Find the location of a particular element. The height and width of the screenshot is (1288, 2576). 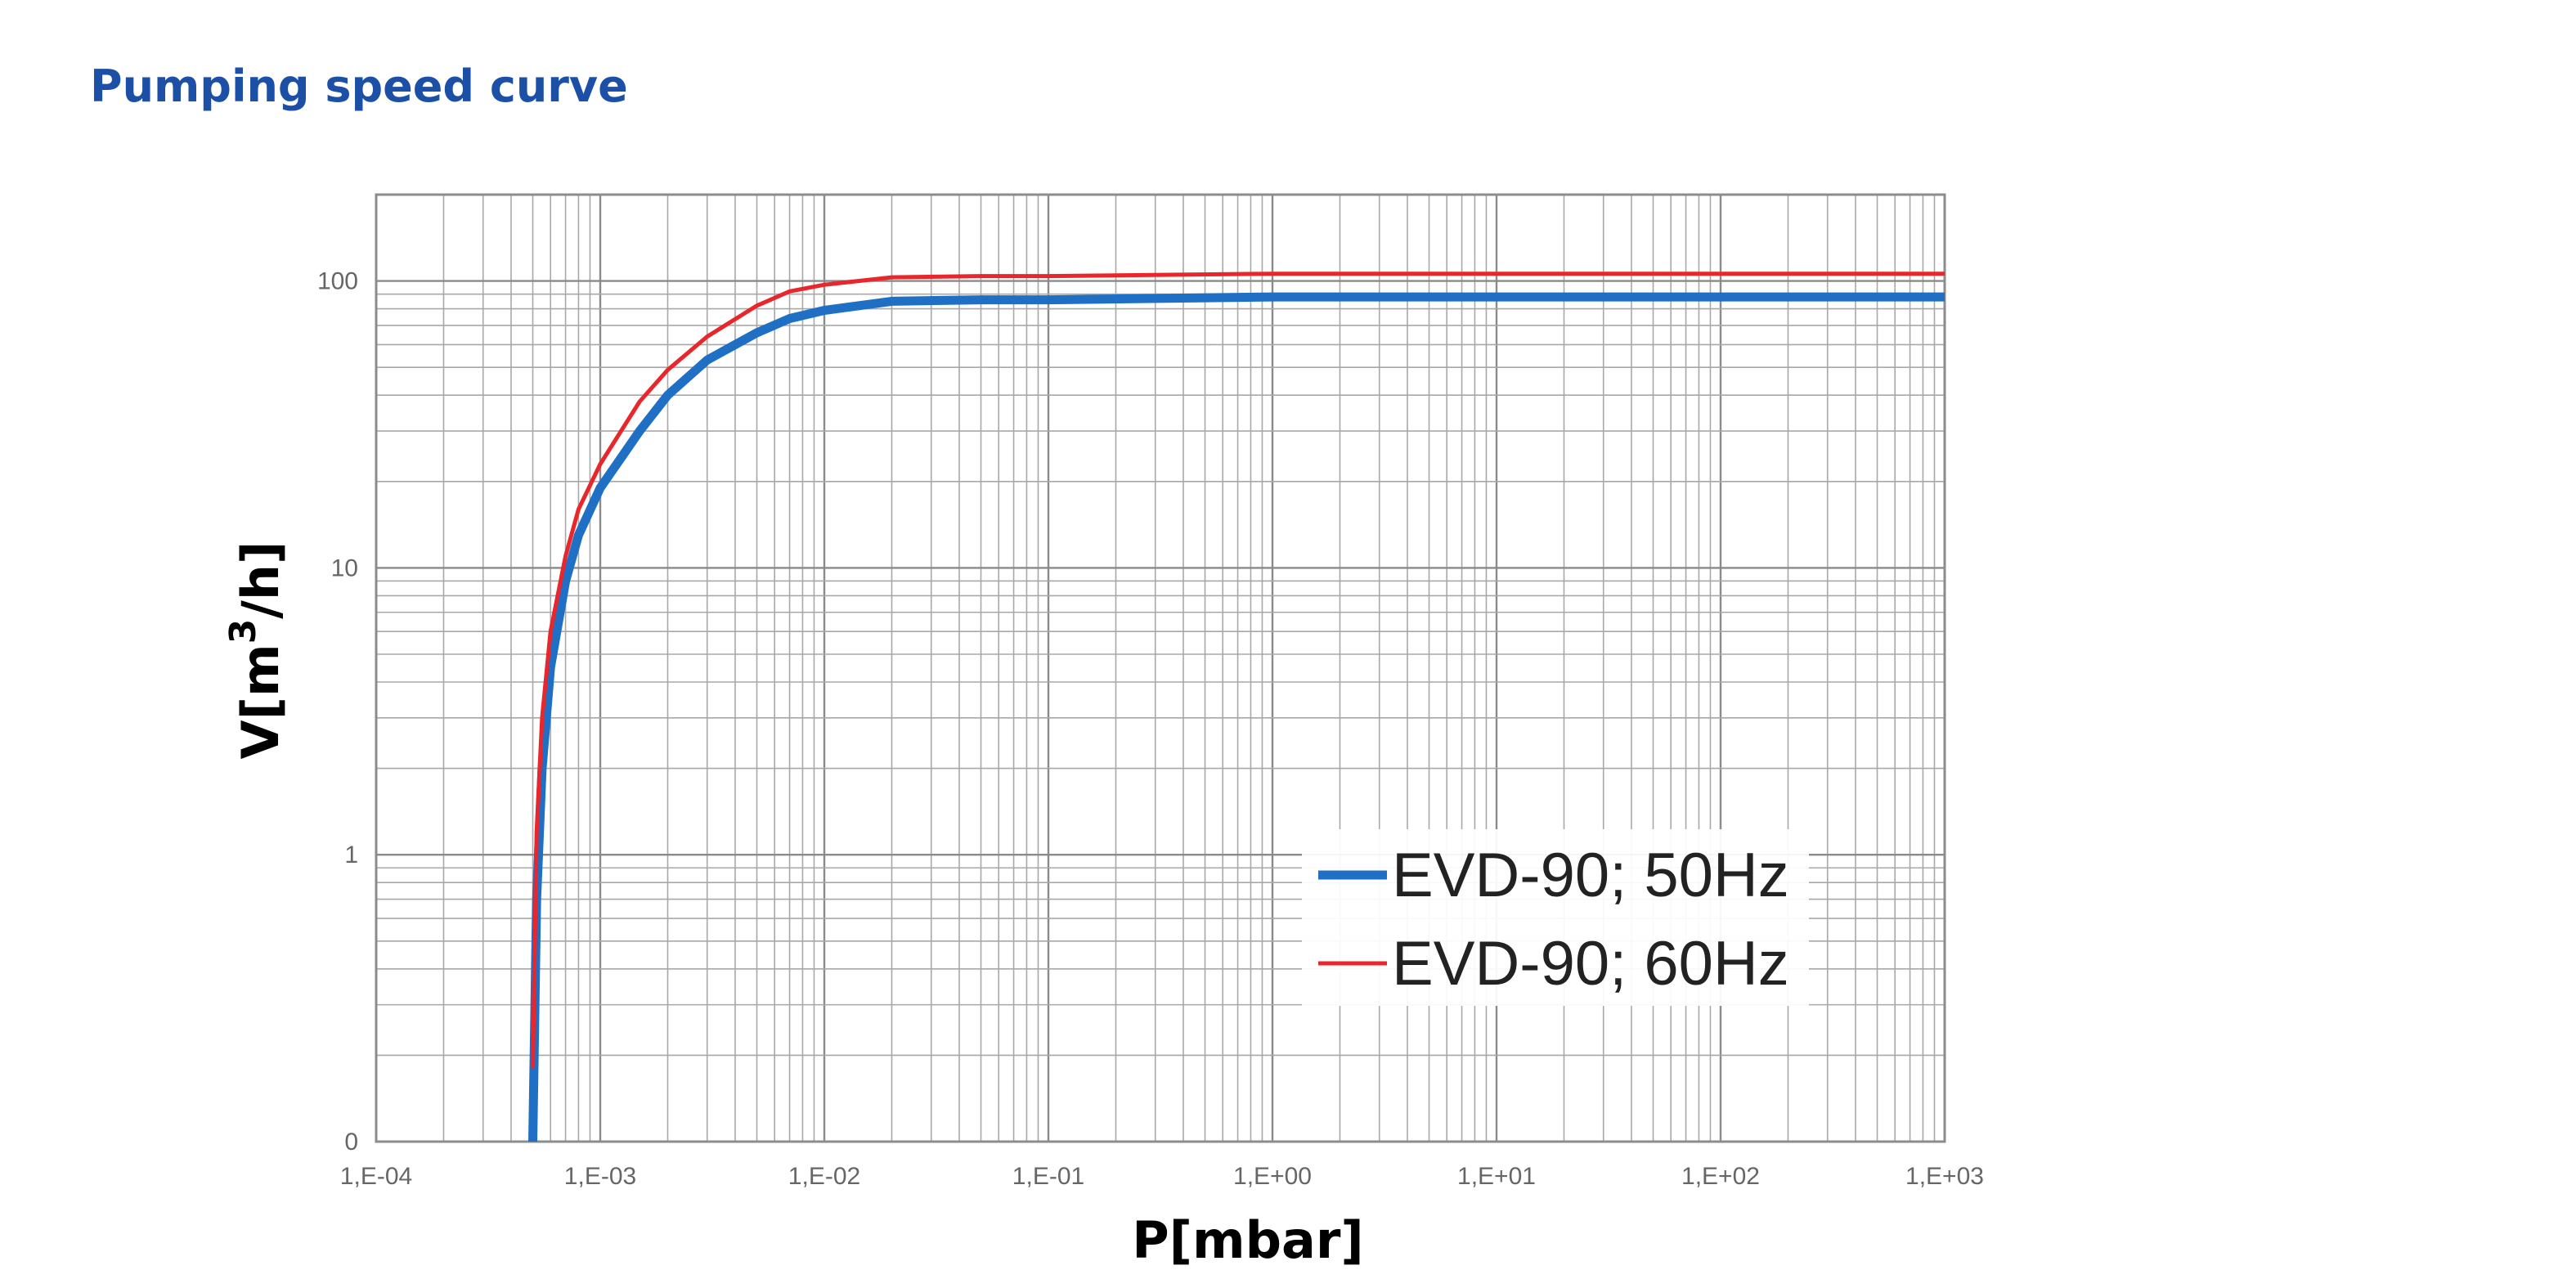

y-axis-title-main: V[m is located at coordinates (261, 701).